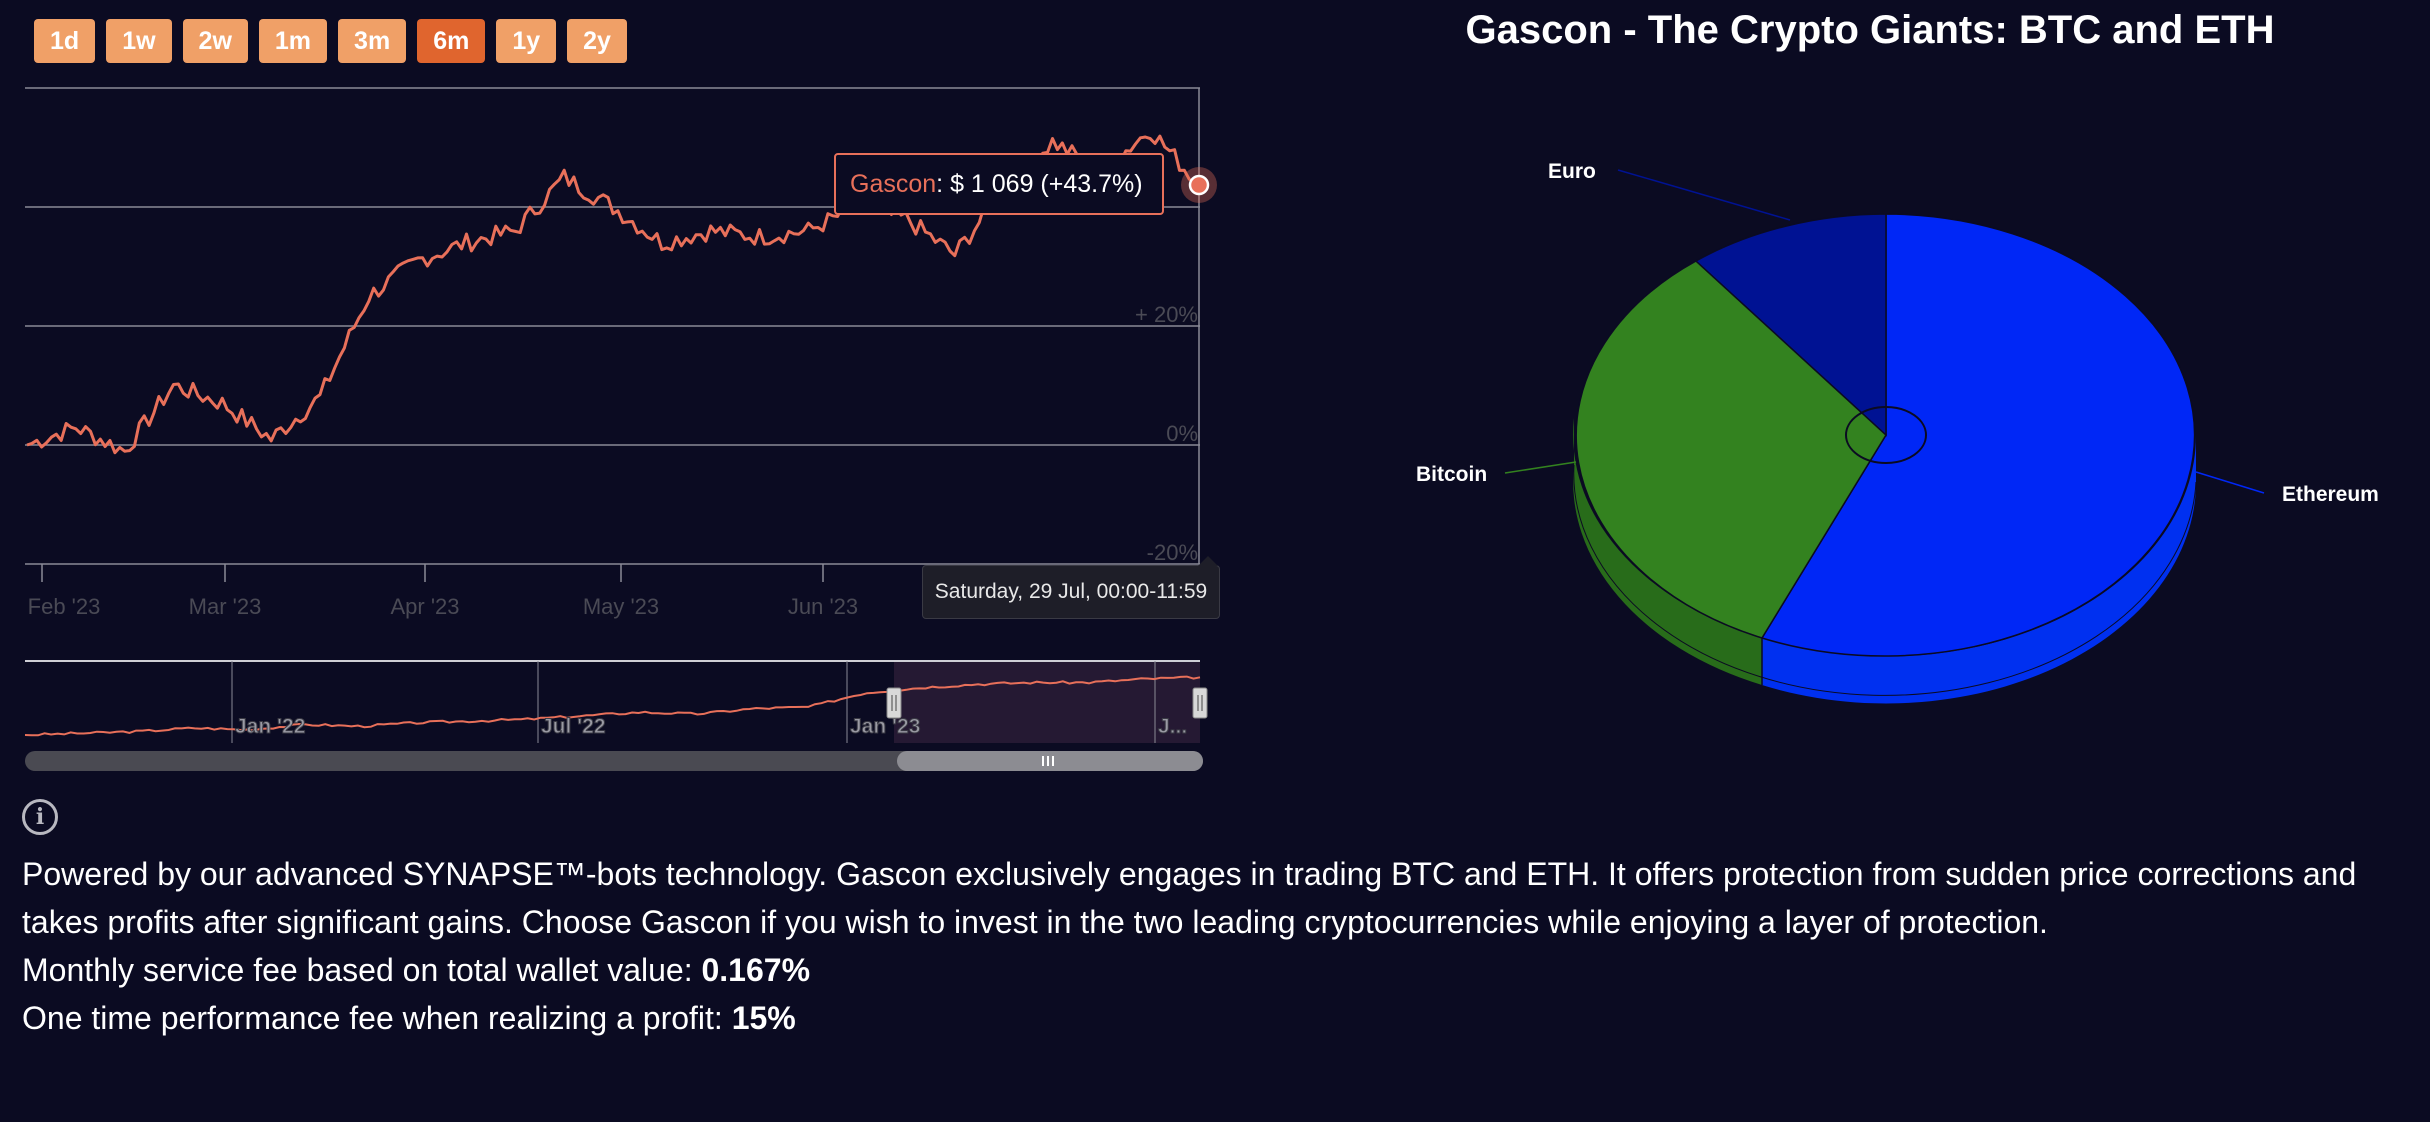 Image resolution: width=2430 pixels, height=1122 pixels. Describe the element at coordinates (64, 606) in the screenshot. I see `x-tick-label: Feb '23` at that location.